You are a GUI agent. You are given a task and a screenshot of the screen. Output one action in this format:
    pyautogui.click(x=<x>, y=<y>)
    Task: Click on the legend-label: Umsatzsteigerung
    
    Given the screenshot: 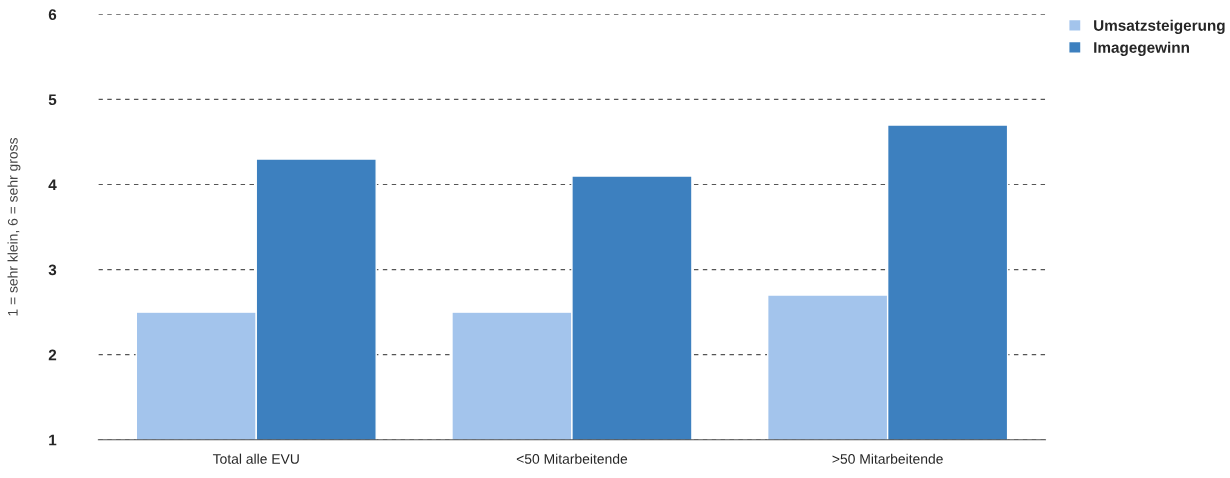 What is the action you would take?
    pyautogui.click(x=1159, y=26)
    